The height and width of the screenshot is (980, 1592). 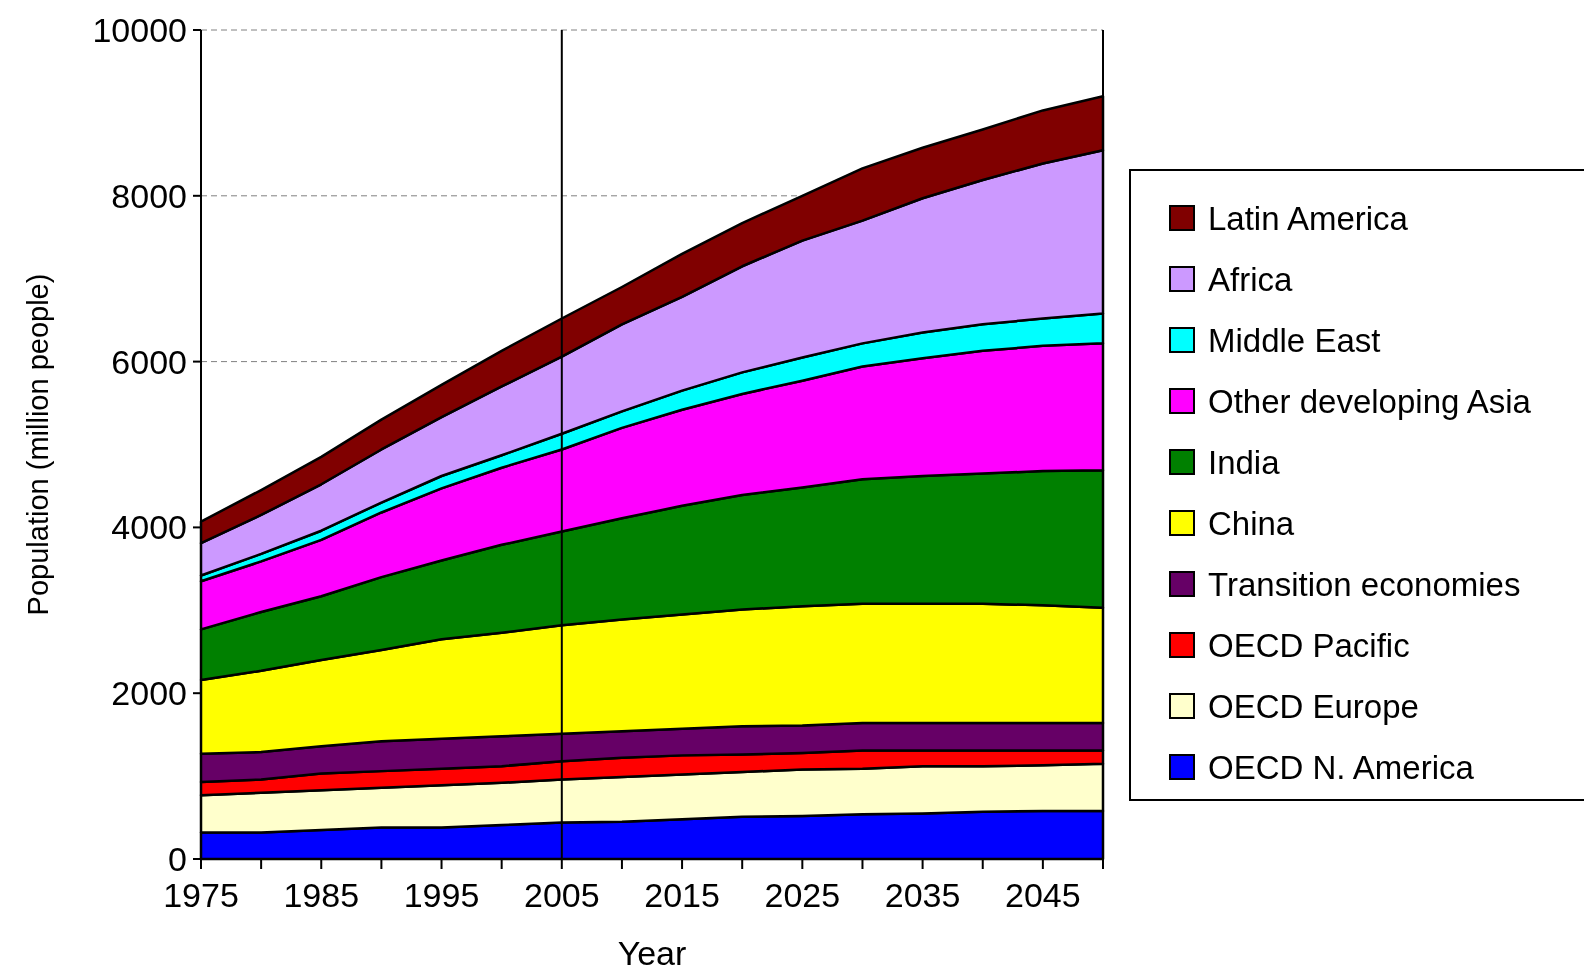 What do you see at coordinates (1294, 340) in the screenshot?
I see `legend-label: Middle East` at bounding box center [1294, 340].